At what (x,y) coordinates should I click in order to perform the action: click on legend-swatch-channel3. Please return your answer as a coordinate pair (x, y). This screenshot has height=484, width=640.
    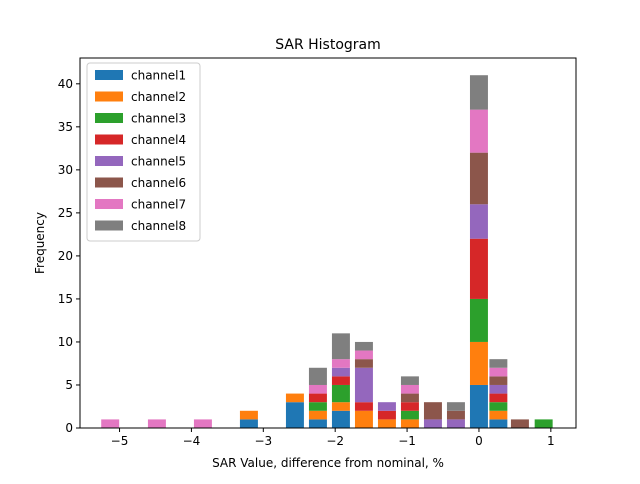
    Looking at the image, I should click on (109, 118).